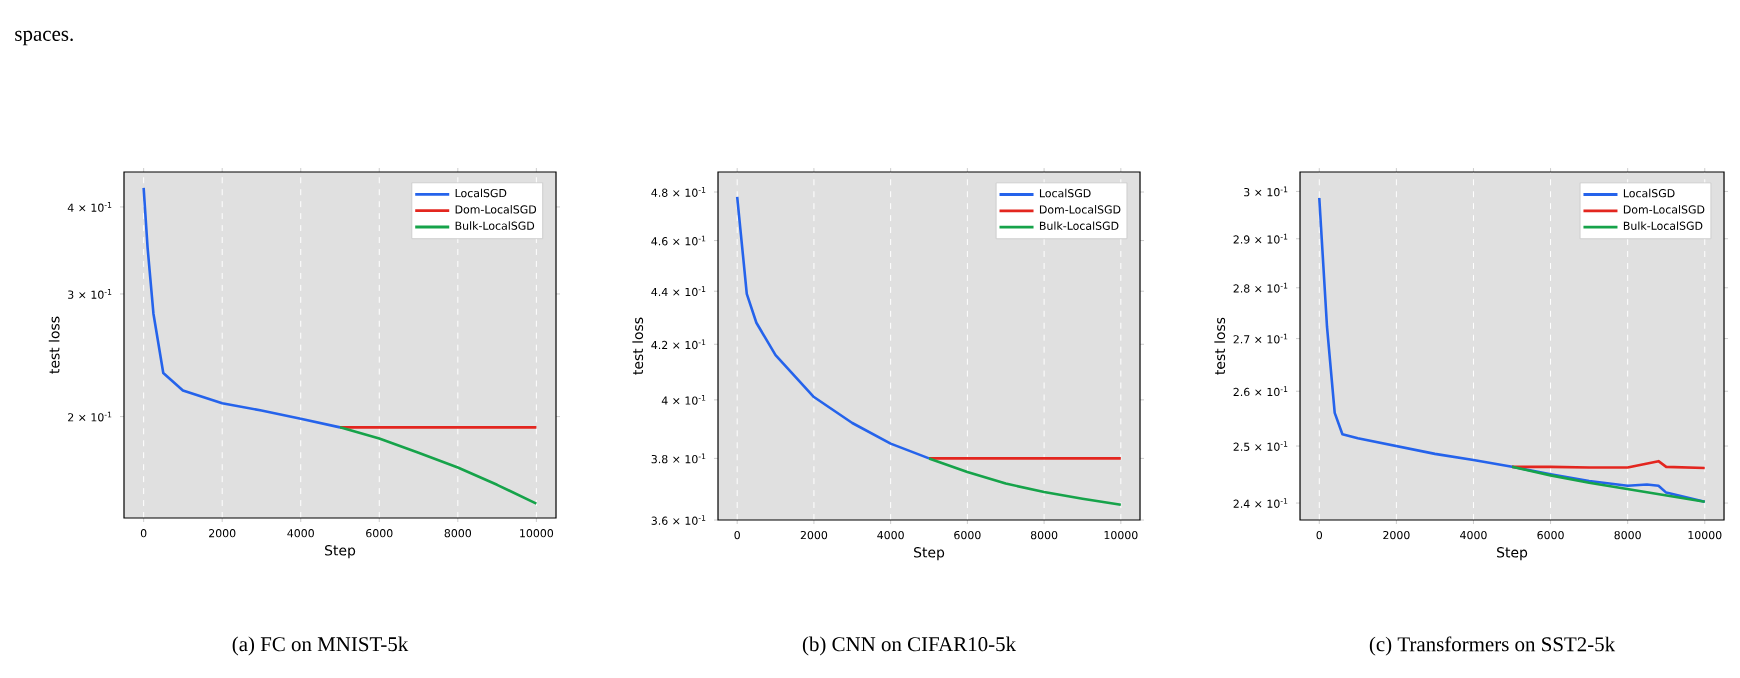  What do you see at coordinates (1492, 646) in the screenshot?
I see `text: (c) Transformers on SST2-5k` at bounding box center [1492, 646].